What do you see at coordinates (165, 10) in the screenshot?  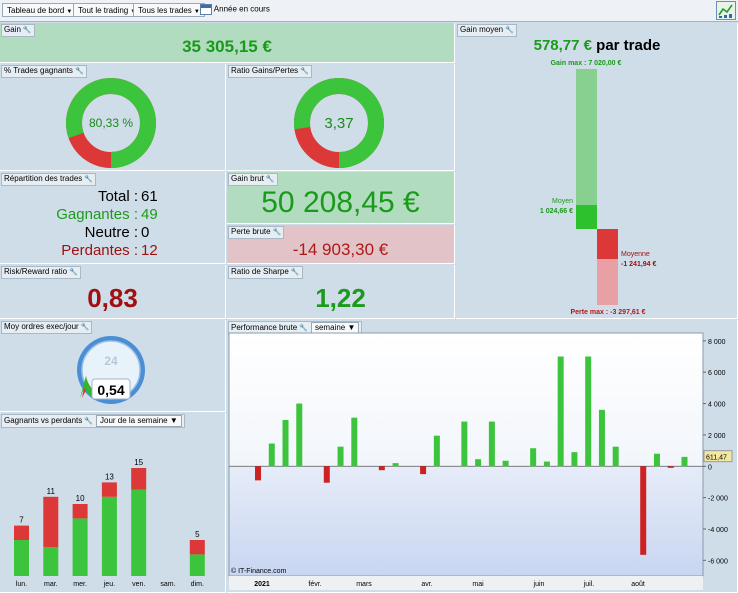 I see `trades-label: Tous les trades` at bounding box center [165, 10].